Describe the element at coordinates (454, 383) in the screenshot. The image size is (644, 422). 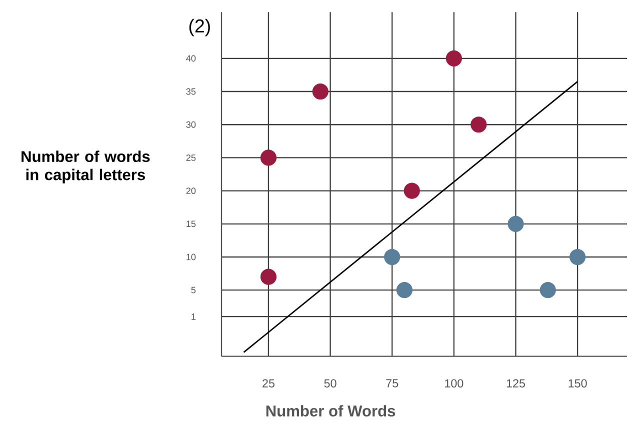
I see `x-tick-label: 100` at that location.